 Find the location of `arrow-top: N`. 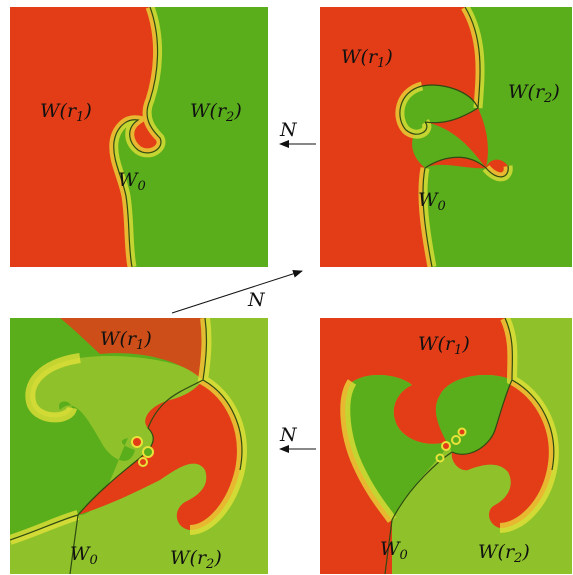

arrow-top: N is located at coordinates (297, 133).